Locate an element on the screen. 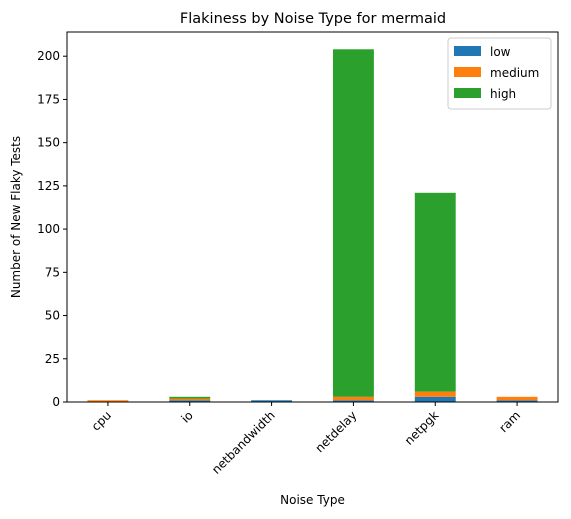 The width and height of the screenshot is (571, 519). y-tick-label: 125 is located at coordinates (48, 186).